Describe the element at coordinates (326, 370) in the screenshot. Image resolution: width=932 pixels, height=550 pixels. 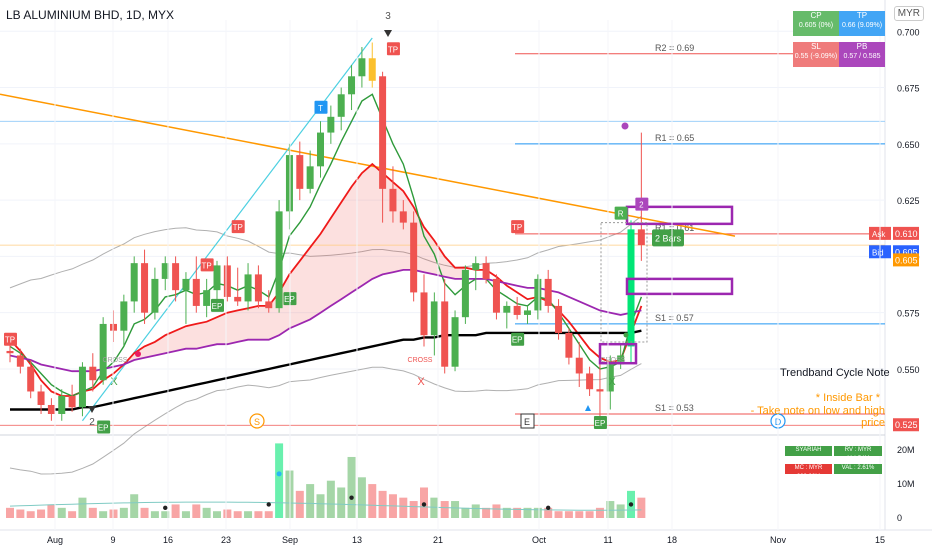
I see `ma200-line` at that location.